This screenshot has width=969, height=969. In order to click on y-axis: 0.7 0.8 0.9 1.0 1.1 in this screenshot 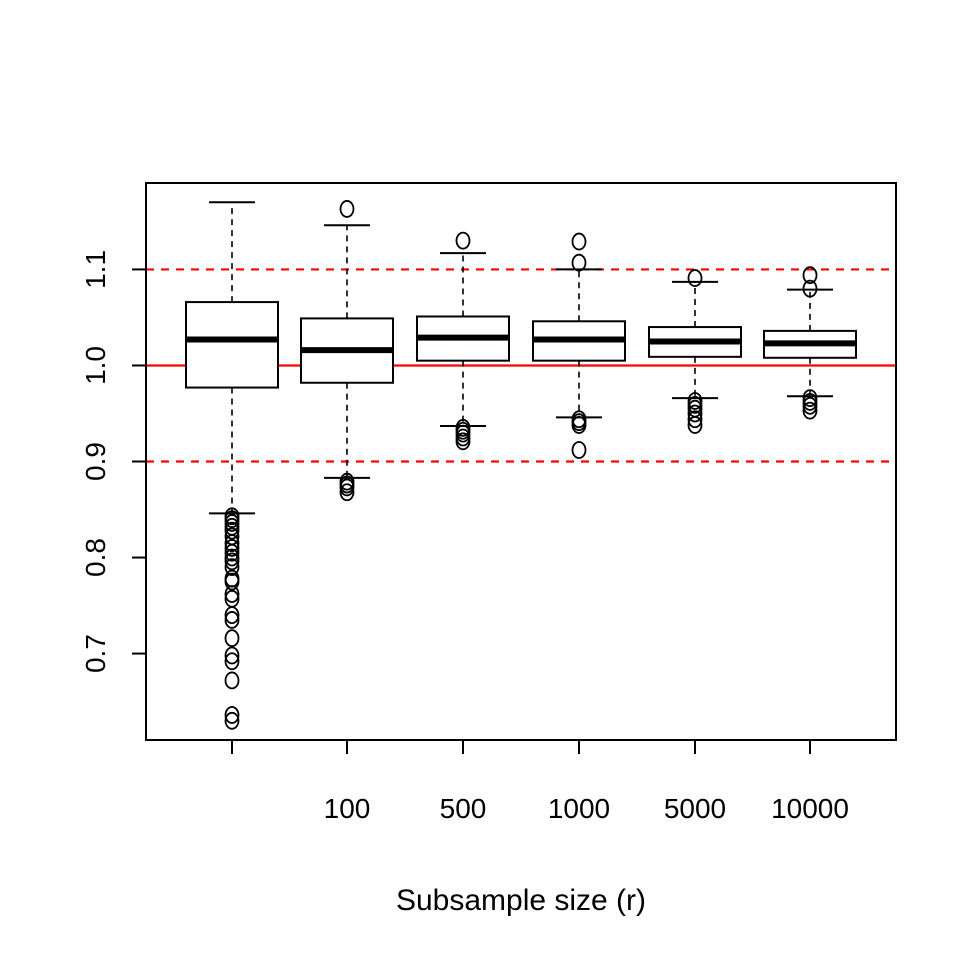, I will do `click(113, 461)`.